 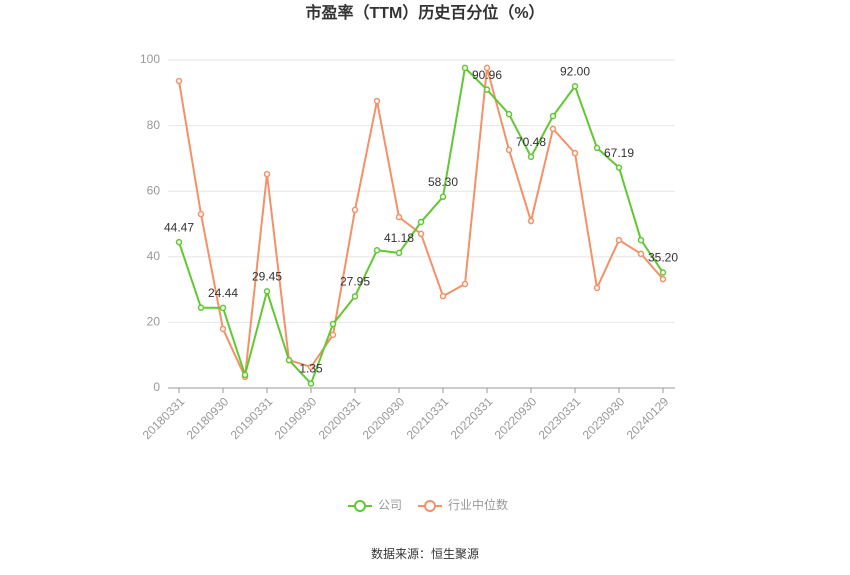 I want to click on y-tick-label: 80, so click(x=154, y=125).